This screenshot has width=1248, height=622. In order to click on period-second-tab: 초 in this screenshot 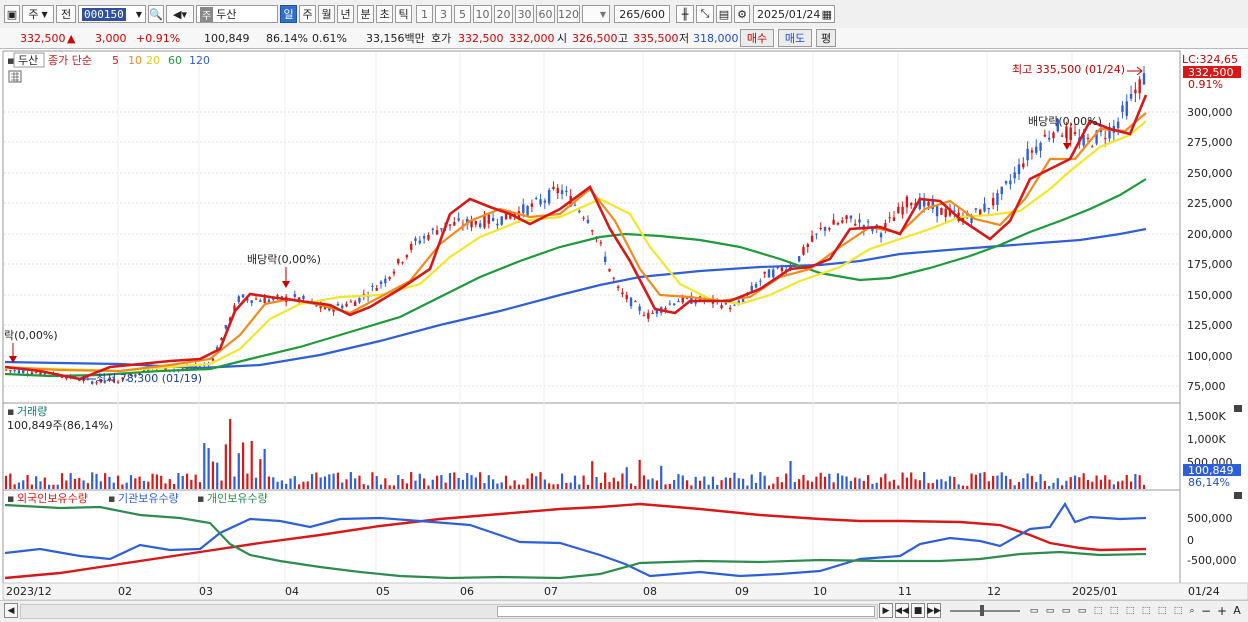, I will do `click(384, 14)`.